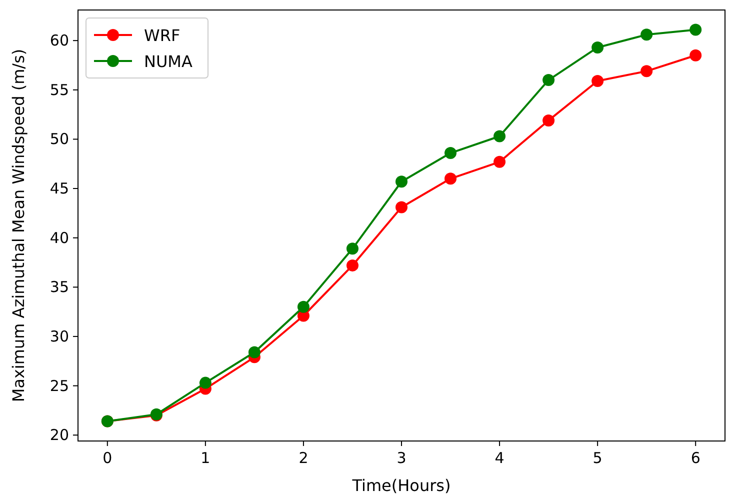 This screenshot has height=499, width=733. I want to click on y-tick-label: 40, so click(59, 237).